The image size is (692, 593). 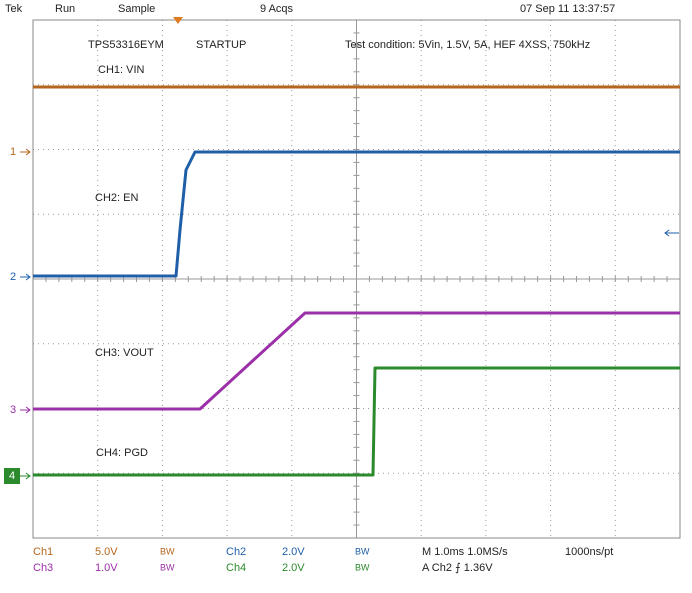 I want to click on channel-marker: 3, so click(x=13, y=410).